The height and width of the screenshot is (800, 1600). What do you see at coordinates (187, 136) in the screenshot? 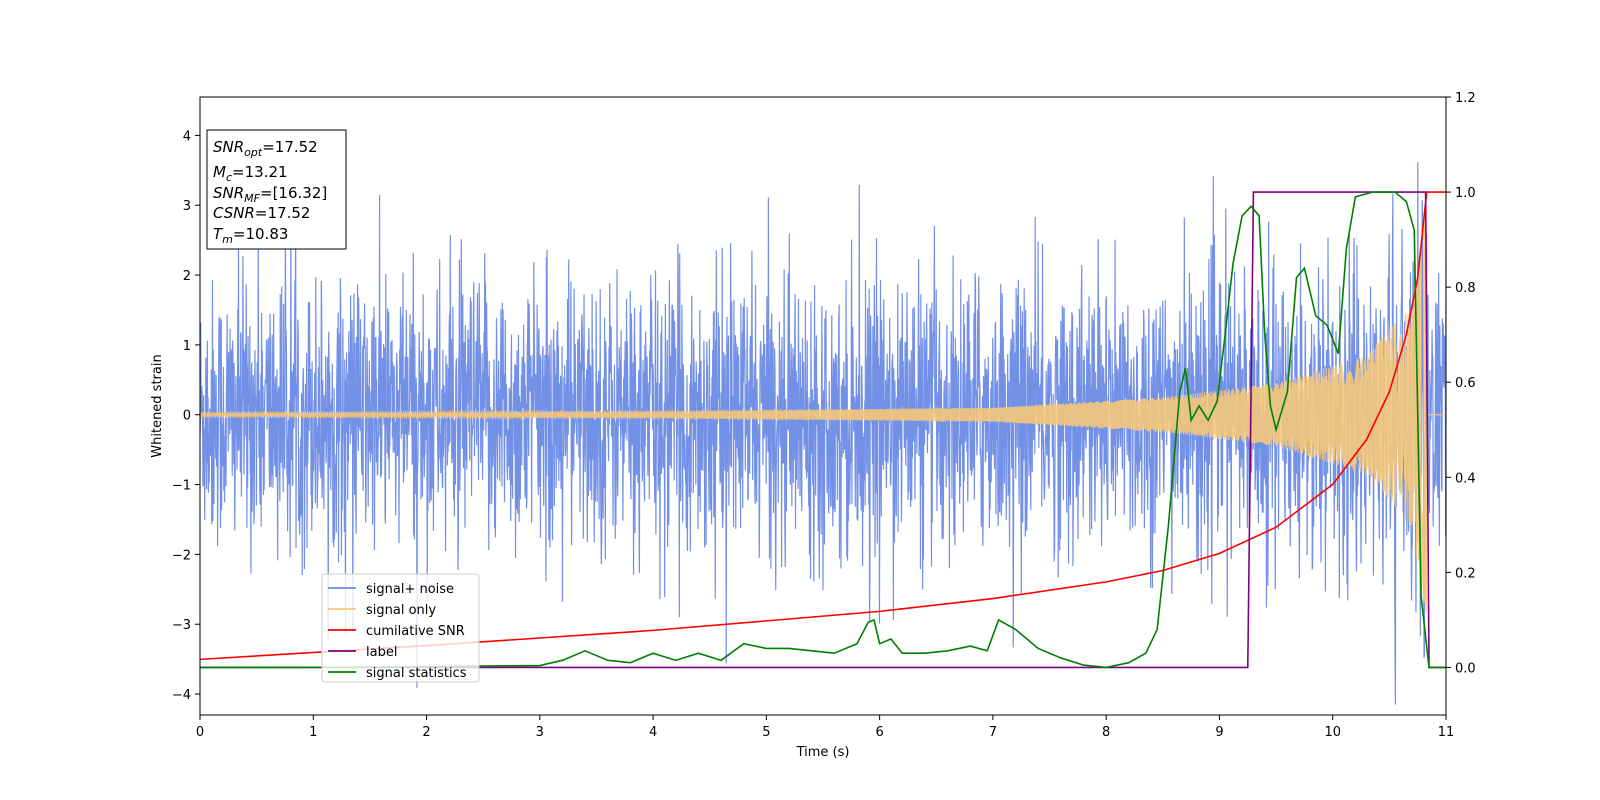
I see `y-left-tick-label: 4` at bounding box center [187, 136].